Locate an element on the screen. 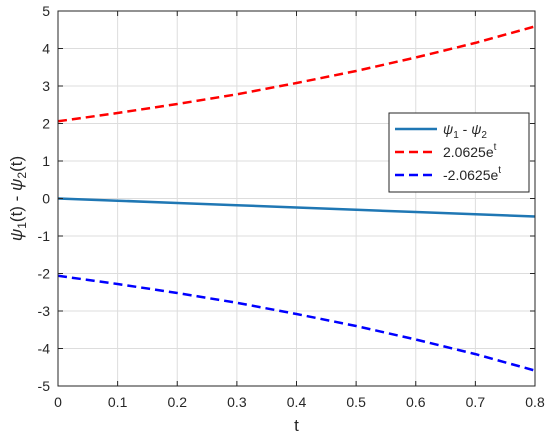  label-segment: -2.0625e is located at coordinates (470, 175).